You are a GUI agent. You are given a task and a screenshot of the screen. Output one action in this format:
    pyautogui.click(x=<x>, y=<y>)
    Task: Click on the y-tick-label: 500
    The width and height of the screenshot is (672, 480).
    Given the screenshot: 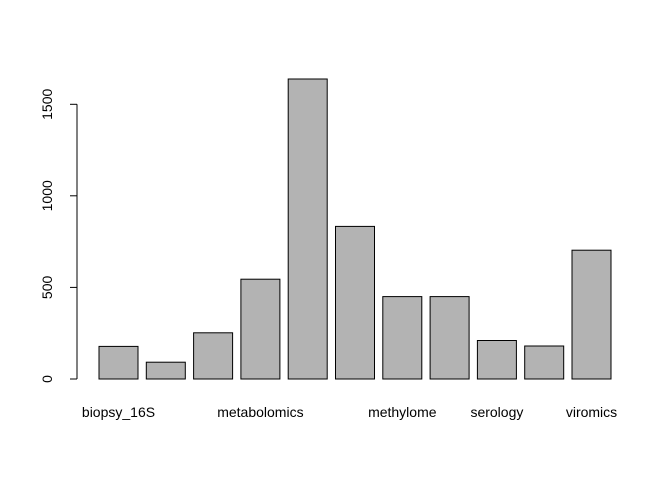 What is the action you would take?
    pyautogui.click(x=47, y=288)
    